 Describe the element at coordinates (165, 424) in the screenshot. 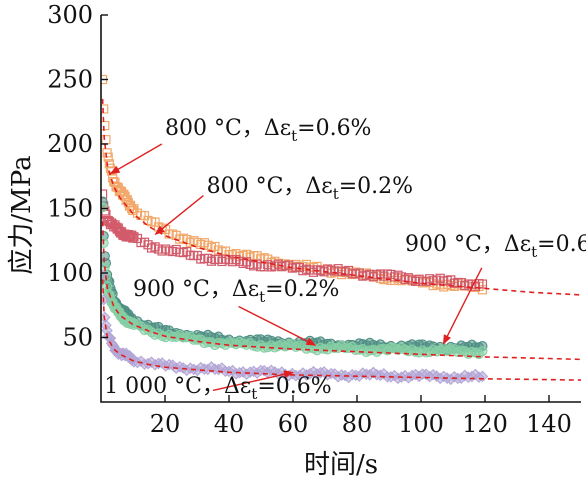

I see `x-tick-label: 20` at that location.